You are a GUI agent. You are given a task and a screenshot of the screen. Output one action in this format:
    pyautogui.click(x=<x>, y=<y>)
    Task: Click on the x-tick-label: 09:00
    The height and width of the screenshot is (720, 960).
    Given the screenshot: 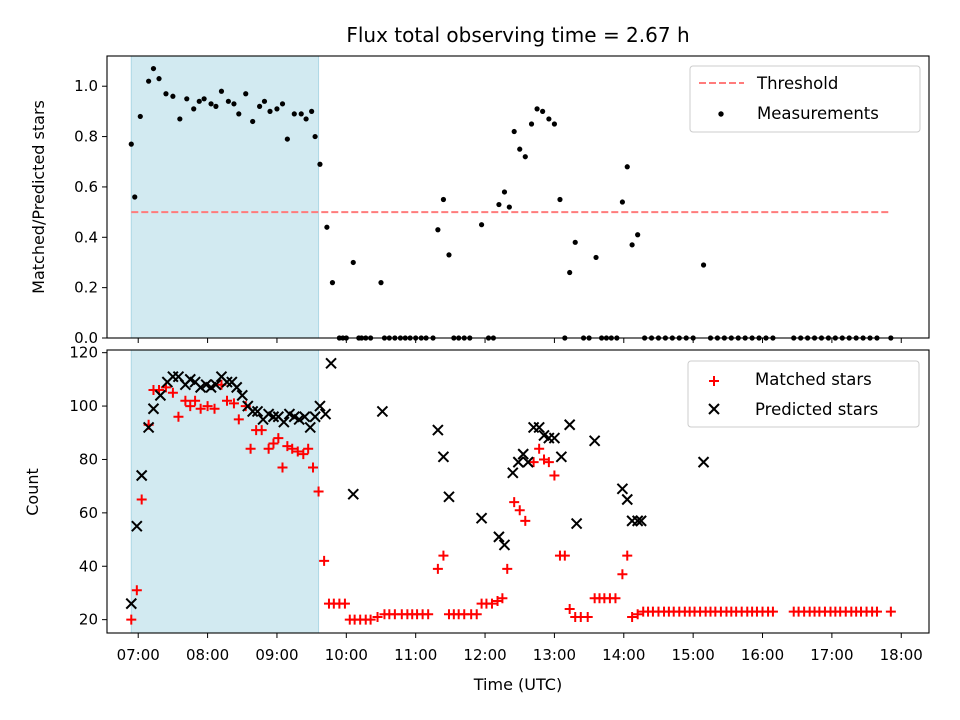 What is the action you would take?
    pyautogui.click(x=276, y=655)
    